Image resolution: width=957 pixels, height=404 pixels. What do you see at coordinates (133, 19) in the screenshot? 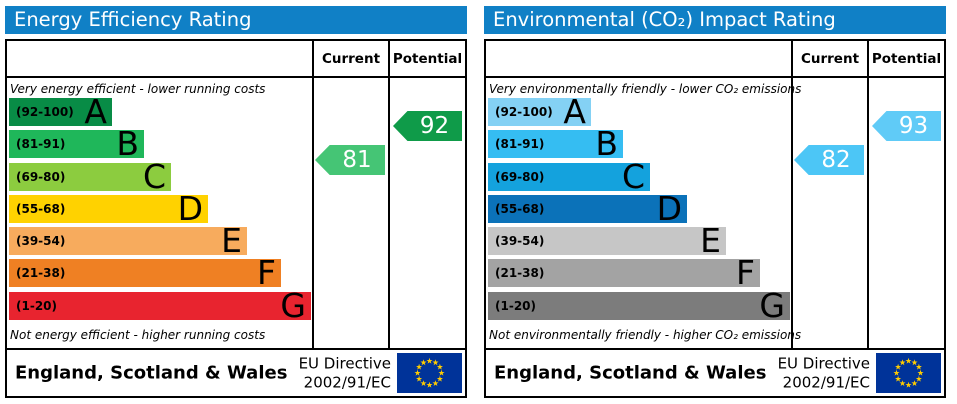
I see `panel-title: Energy Efficiency Rating` at bounding box center [133, 19].